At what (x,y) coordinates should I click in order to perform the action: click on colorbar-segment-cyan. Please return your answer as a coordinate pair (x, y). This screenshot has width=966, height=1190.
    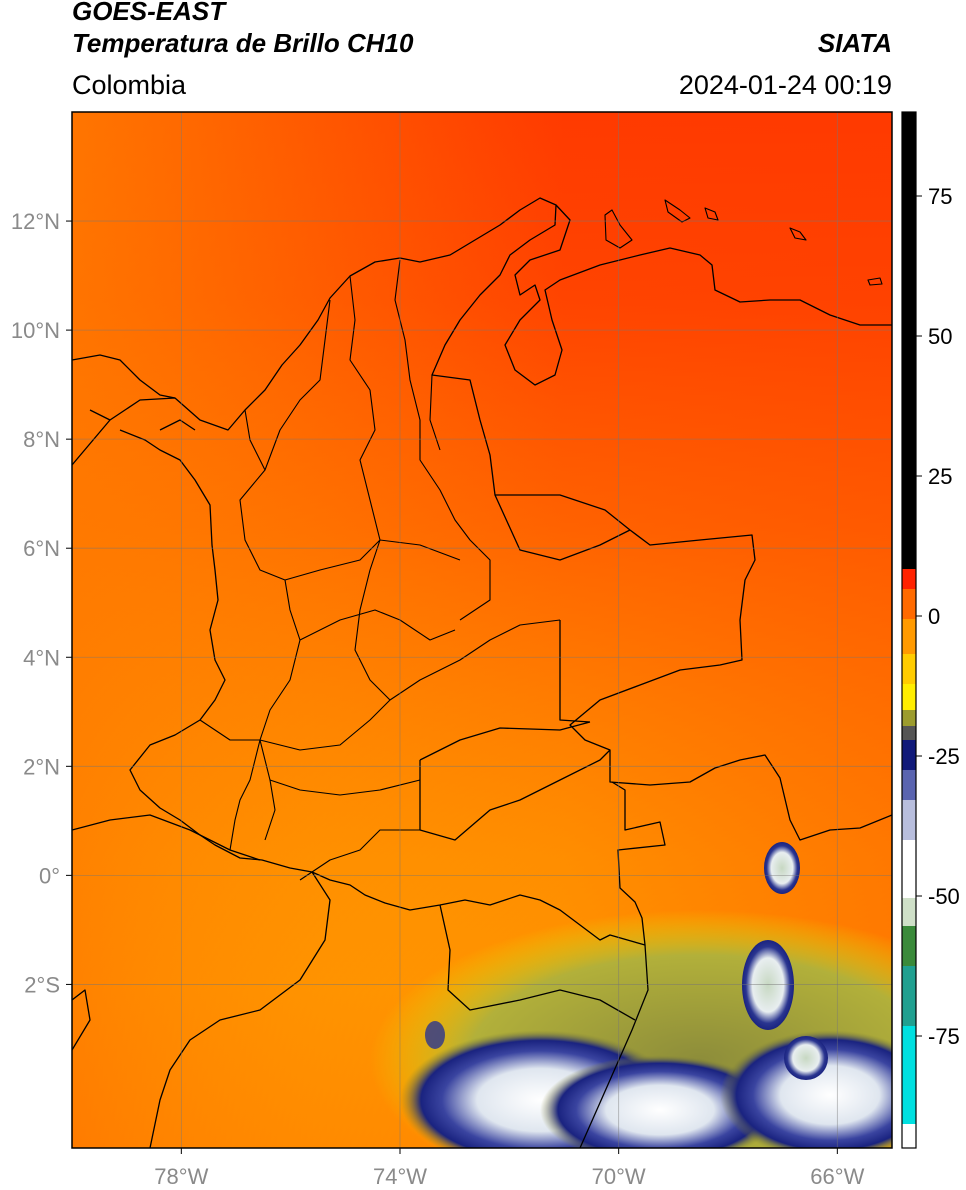
    Looking at the image, I should click on (909, 1075).